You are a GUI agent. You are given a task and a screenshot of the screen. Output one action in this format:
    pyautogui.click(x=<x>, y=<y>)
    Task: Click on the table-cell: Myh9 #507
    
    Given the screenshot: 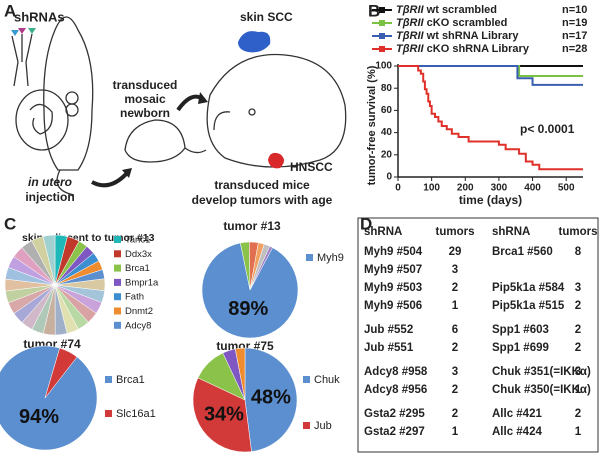 What is the action you would take?
    pyautogui.click(x=393, y=270)
    